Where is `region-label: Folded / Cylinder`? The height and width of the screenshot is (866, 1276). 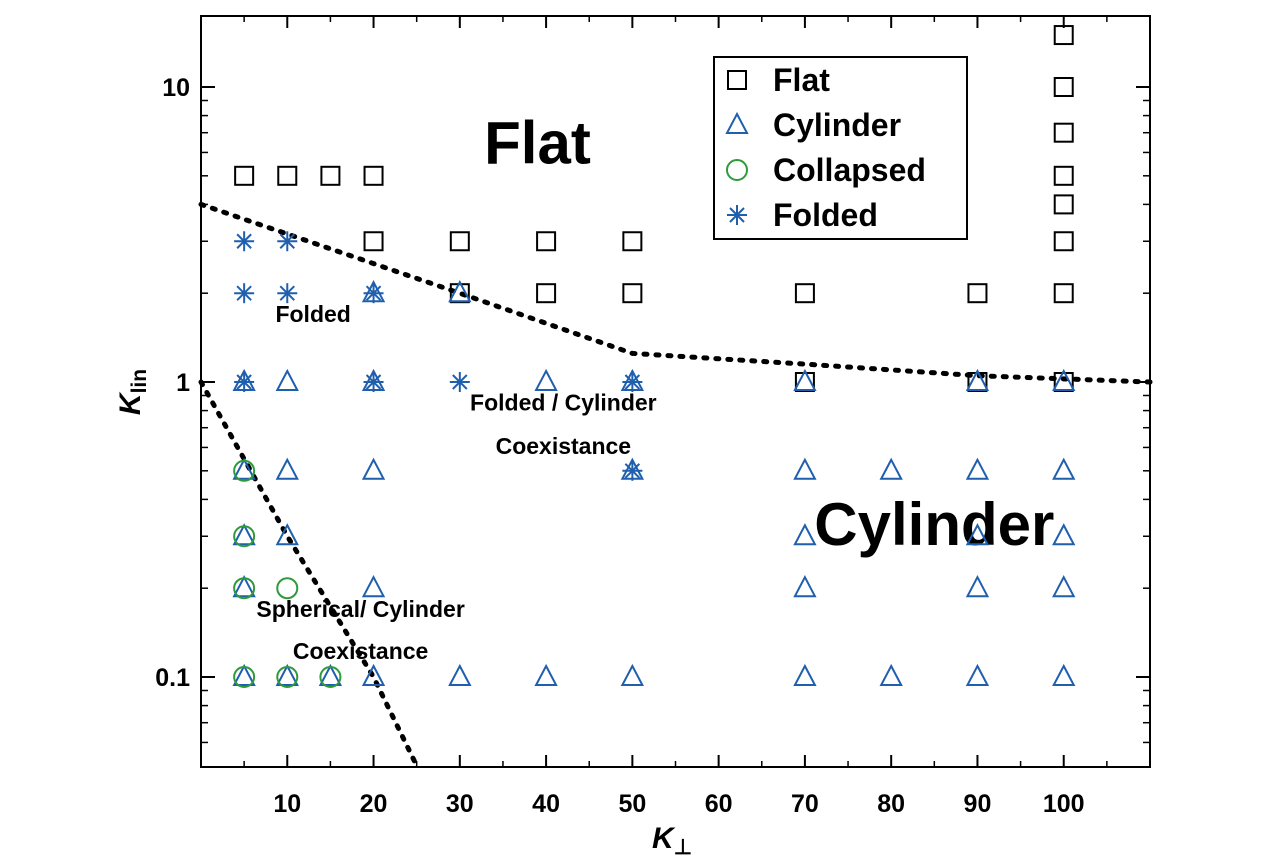 region-label: Folded / Cylinder is located at coordinates (563, 403).